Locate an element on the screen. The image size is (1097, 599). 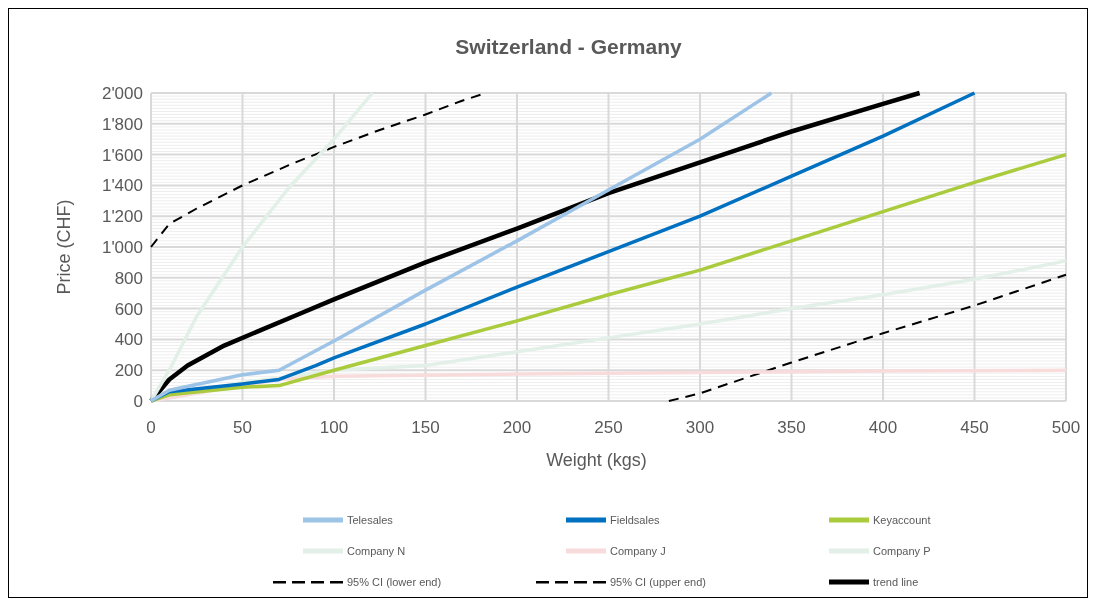
legend-label: Fieldsales is located at coordinates (635, 519).